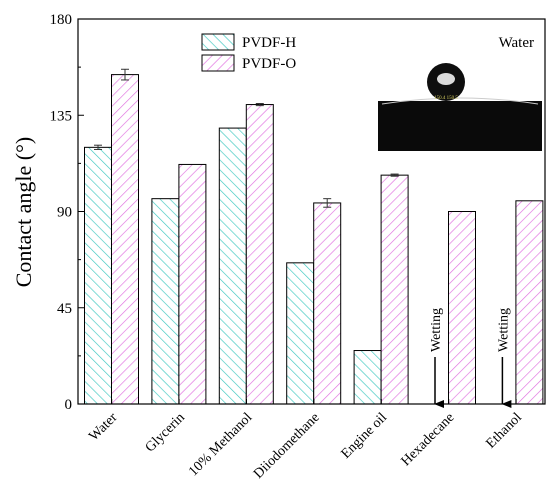 Image resolution: width=550 pixels, height=497 pixels. What do you see at coordinates (269, 64) in the screenshot?
I see `legend-label-pvdf-o: PVDF-O` at bounding box center [269, 64].